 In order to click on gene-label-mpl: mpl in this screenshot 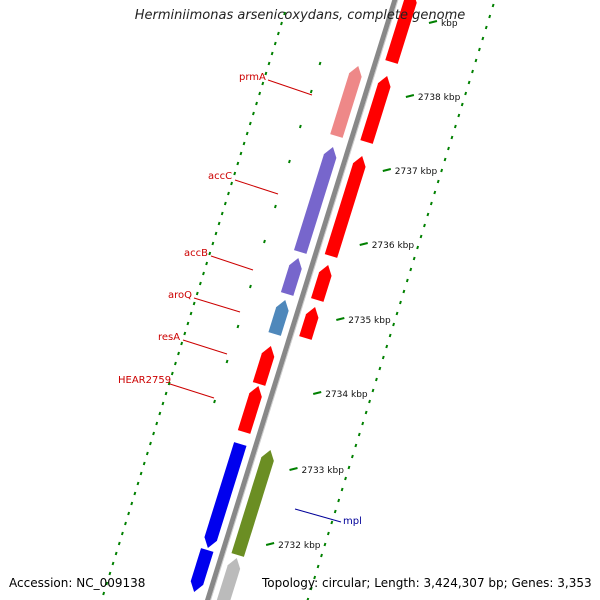, I will do `click(352, 521)`.